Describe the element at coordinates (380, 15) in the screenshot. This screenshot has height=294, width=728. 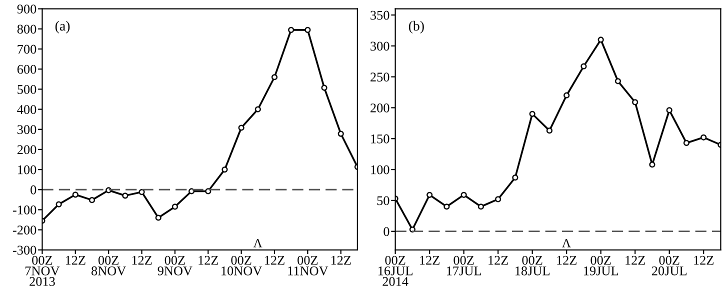
I see `y-tick-label: 350` at that location.